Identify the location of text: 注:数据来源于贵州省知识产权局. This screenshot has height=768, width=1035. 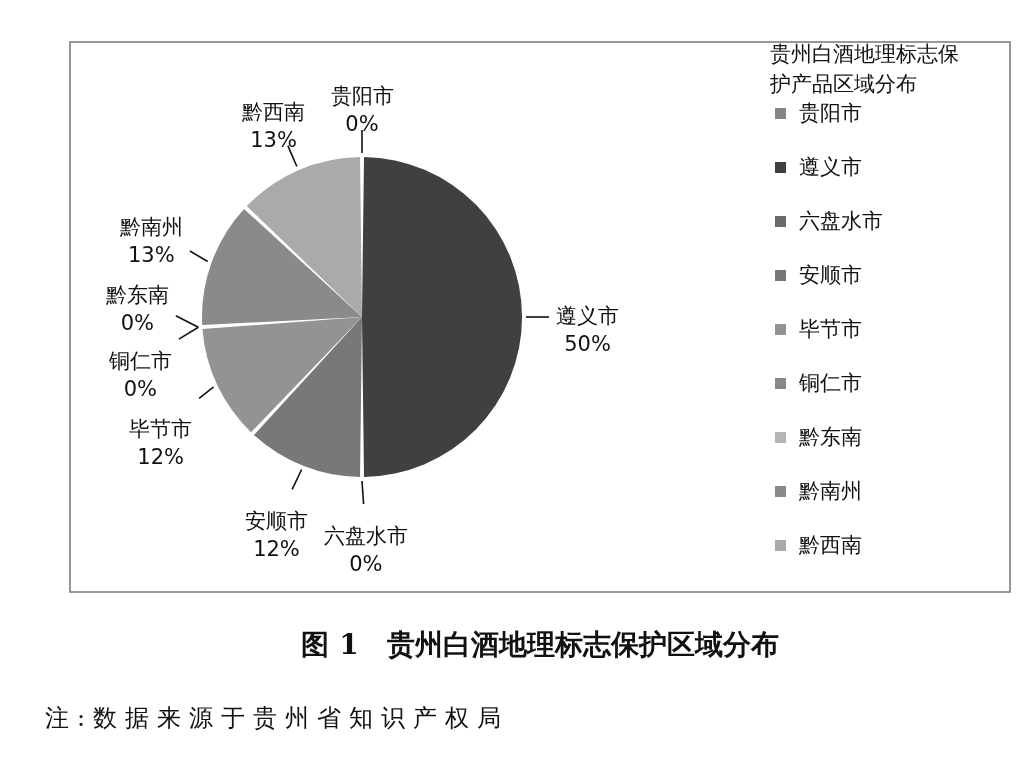
(277, 718).